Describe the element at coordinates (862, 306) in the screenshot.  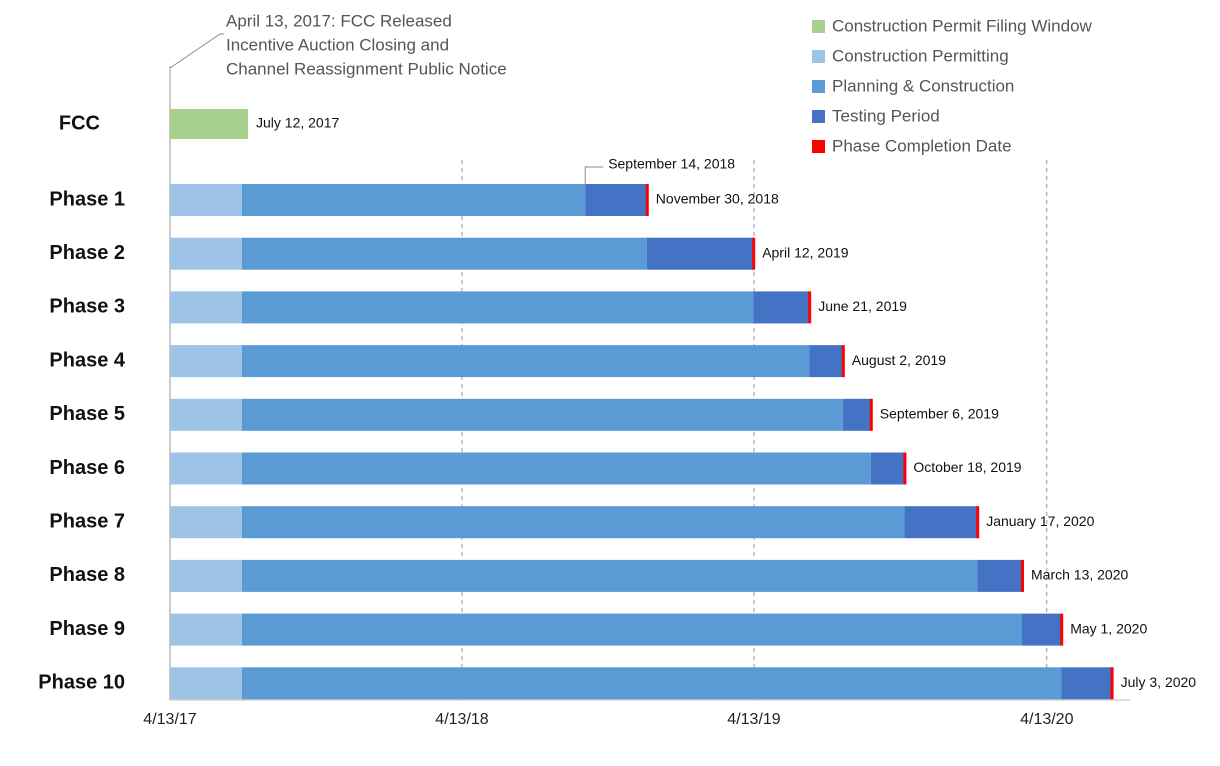
I see `completion-date-label: June 21, 2019` at that location.